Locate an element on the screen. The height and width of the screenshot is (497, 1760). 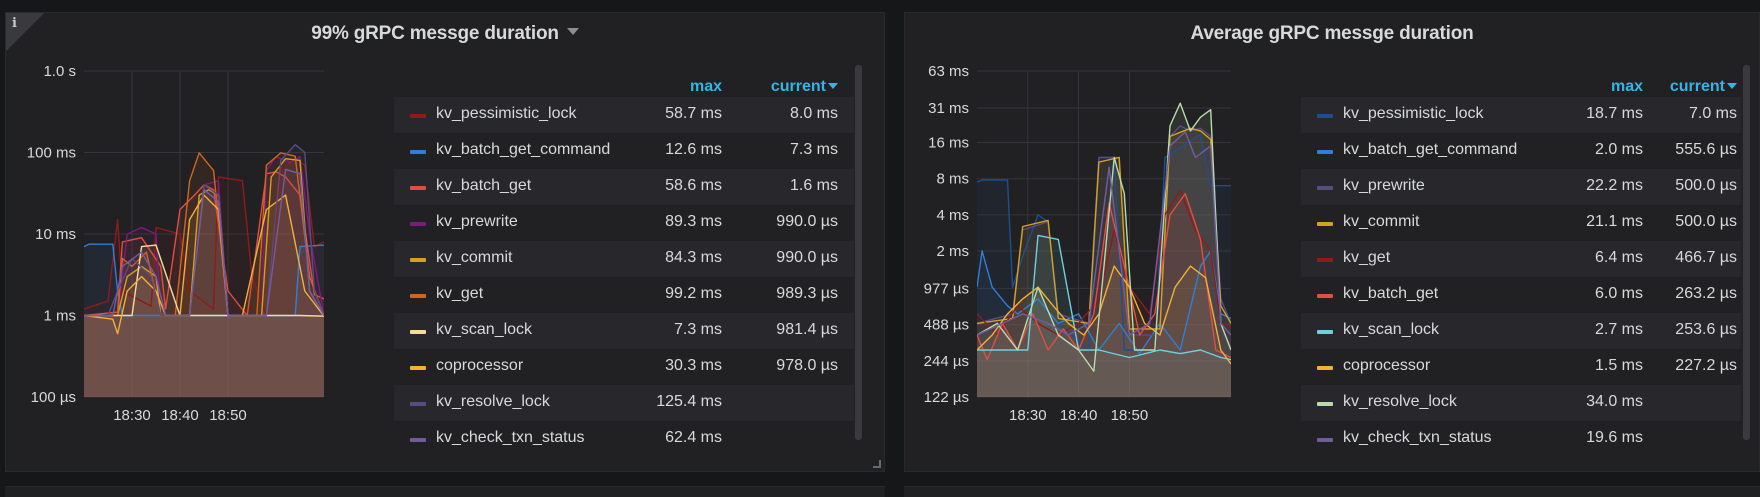
legend-row: kv_commit 84.3 ms 990.0 µs is located at coordinates (624, 259).